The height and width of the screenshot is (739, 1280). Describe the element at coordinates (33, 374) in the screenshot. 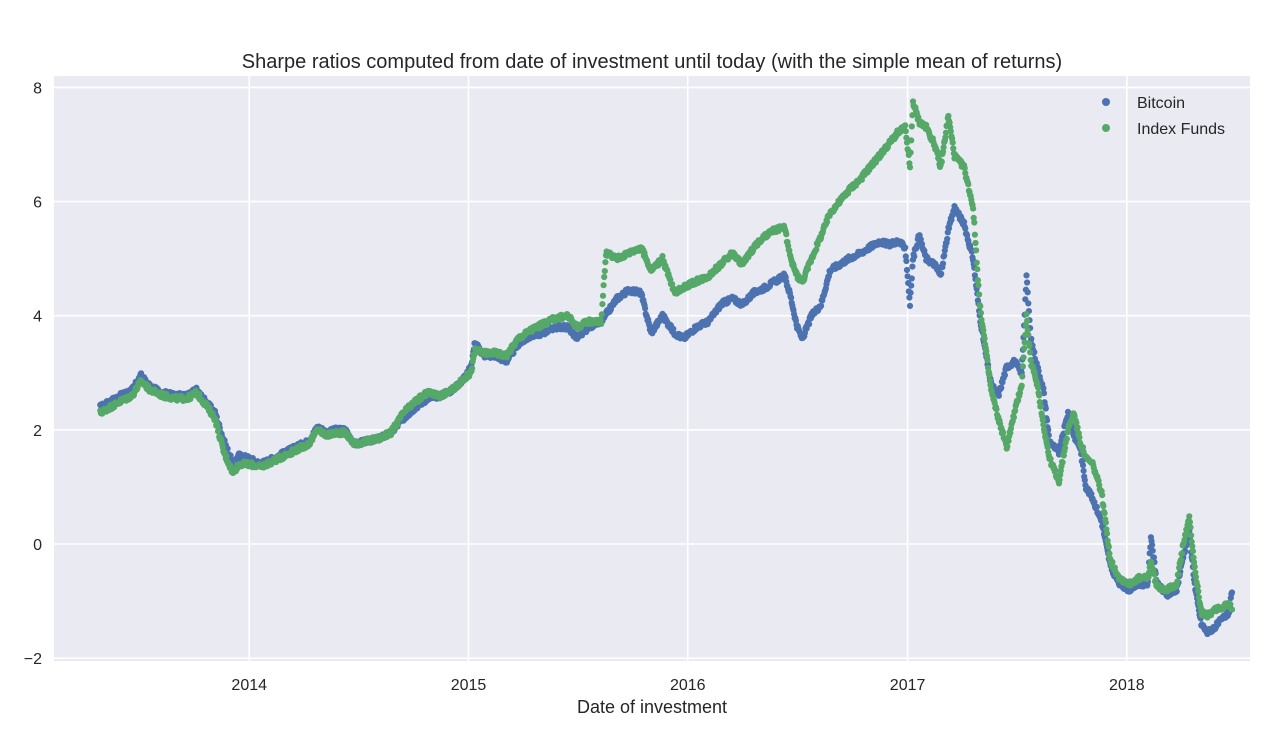

I see `y-axis-ticks: −2 0 2 4 6 8` at that location.